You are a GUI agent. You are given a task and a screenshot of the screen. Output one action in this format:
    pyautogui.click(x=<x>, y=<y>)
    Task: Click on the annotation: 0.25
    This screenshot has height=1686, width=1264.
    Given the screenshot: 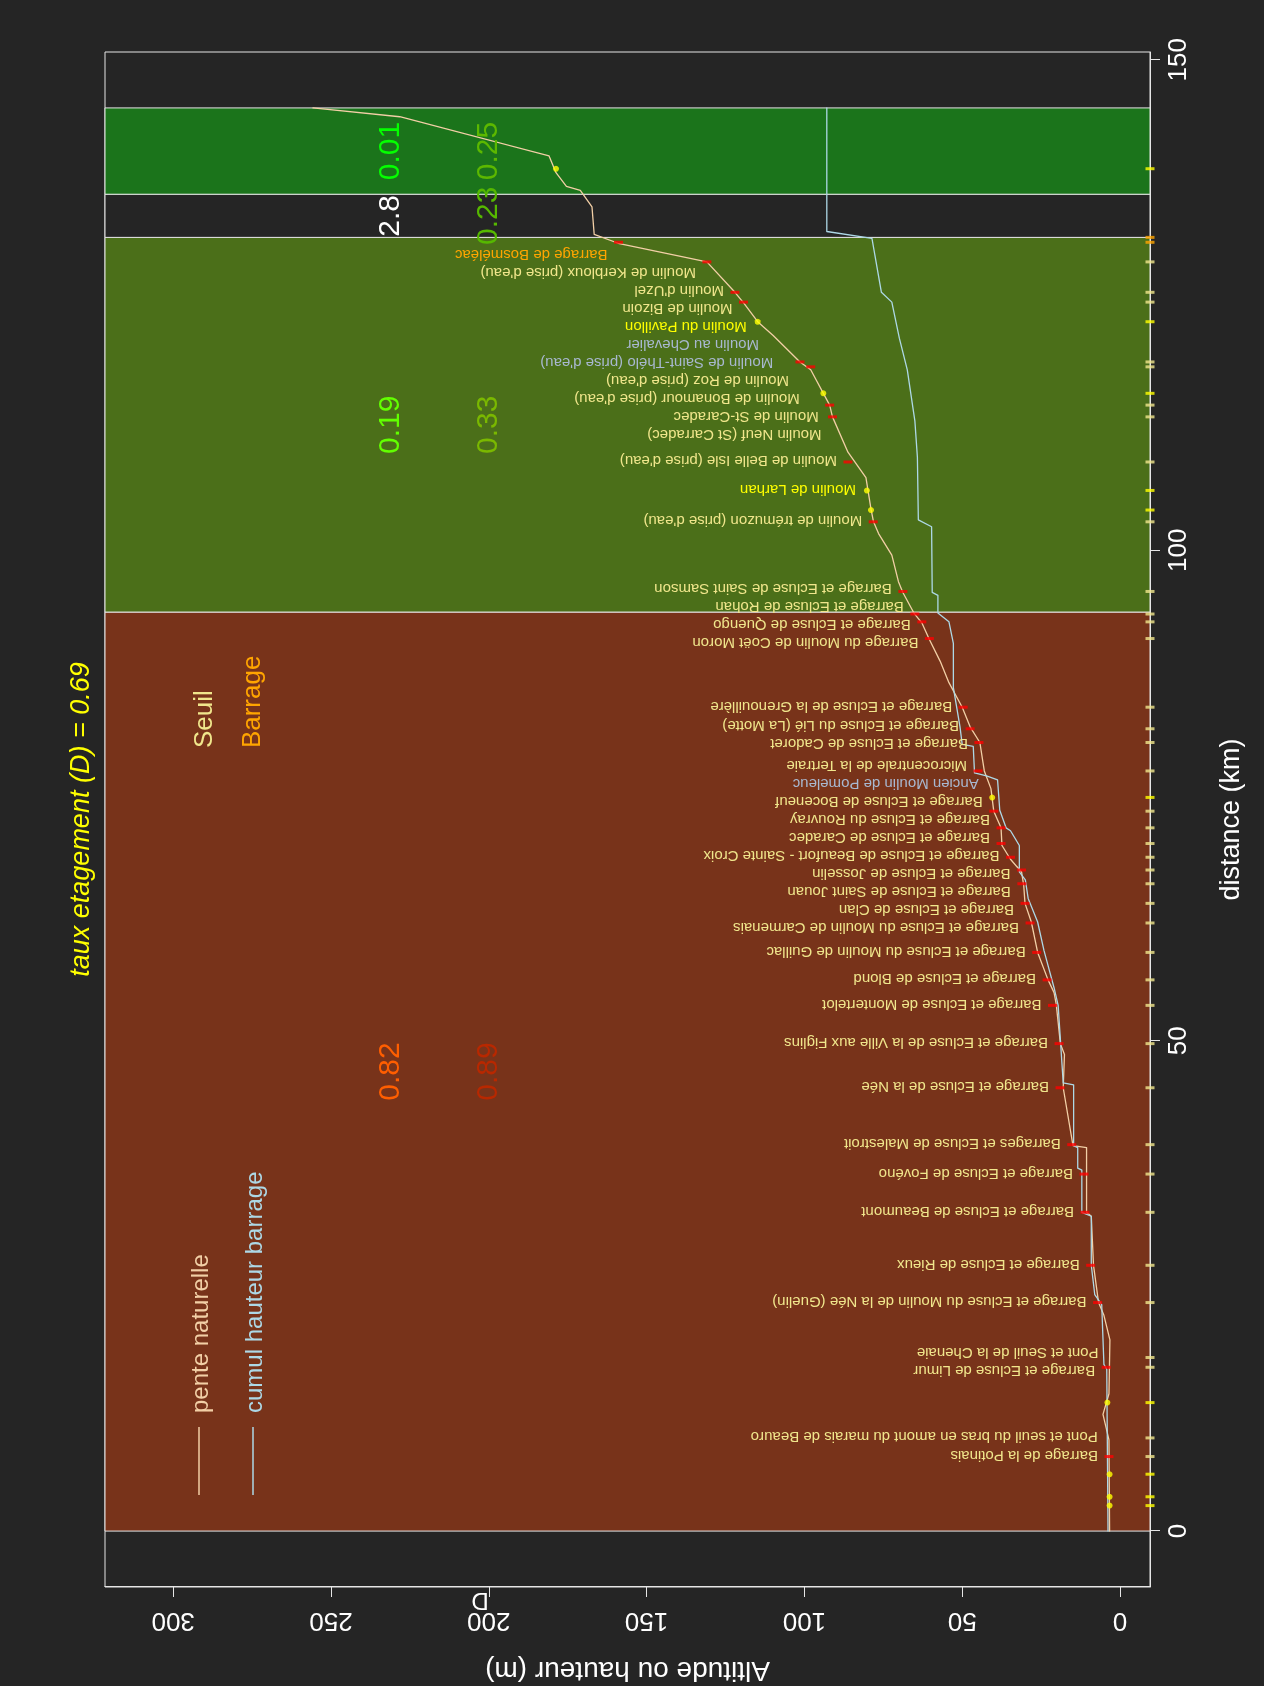 What is the action you would take?
    pyautogui.click(x=486, y=151)
    